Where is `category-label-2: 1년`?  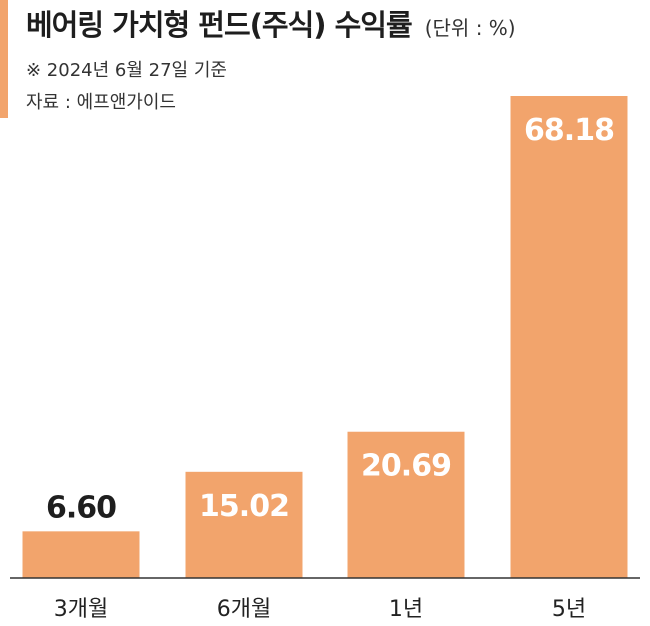 category-label-2: 1년 is located at coordinates (406, 609).